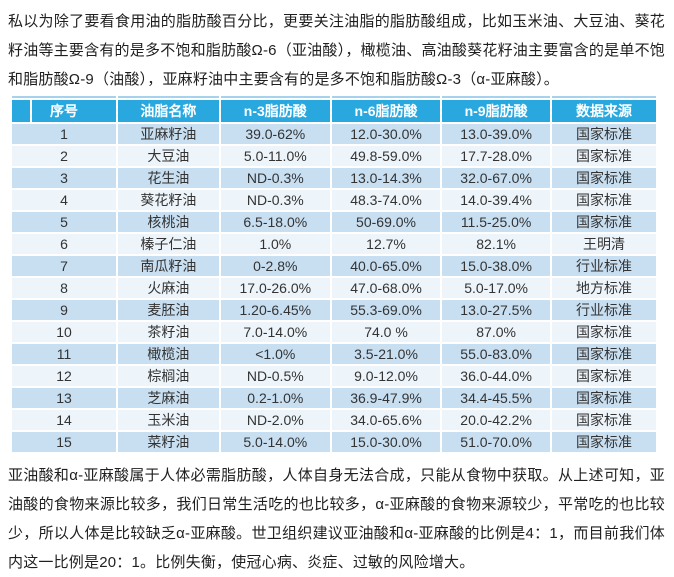 The image size is (674, 577). Describe the element at coordinates (168, 222) in the screenshot. I see `table-cell: 核桃油` at that location.